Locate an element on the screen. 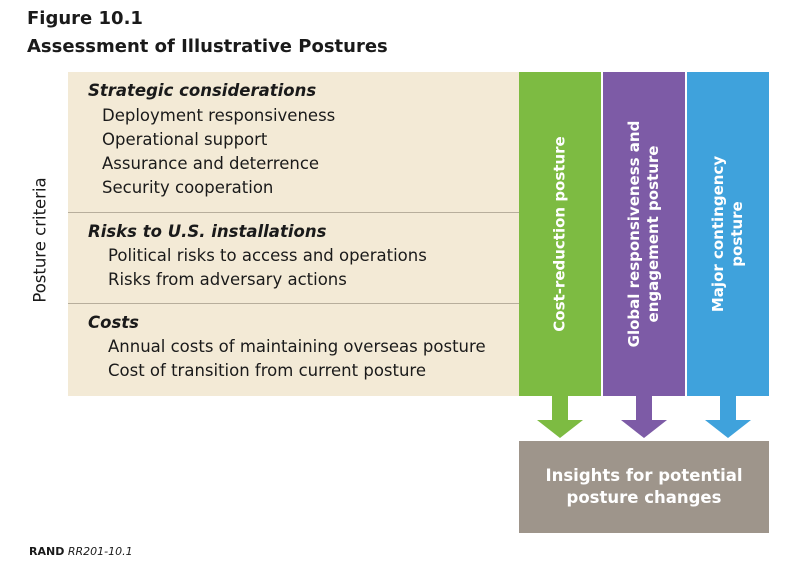 This screenshot has width=789, height=570. criterion-operational-support: Operational support is located at coordinates (185, 139).